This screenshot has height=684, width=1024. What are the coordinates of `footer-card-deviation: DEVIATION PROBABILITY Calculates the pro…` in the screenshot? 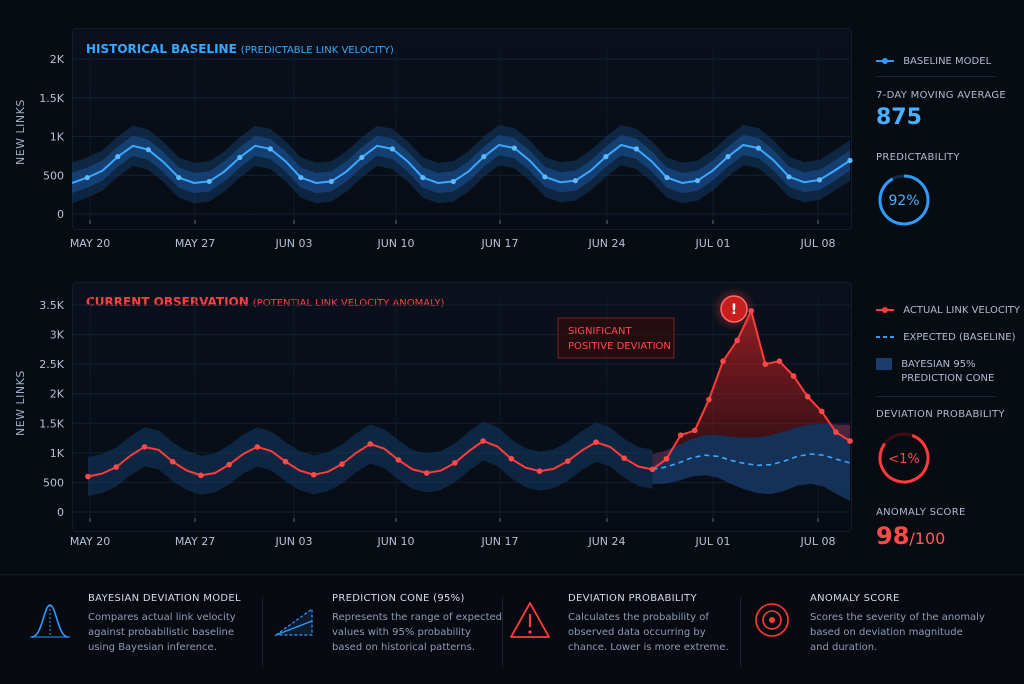 It's located at (654, 624).